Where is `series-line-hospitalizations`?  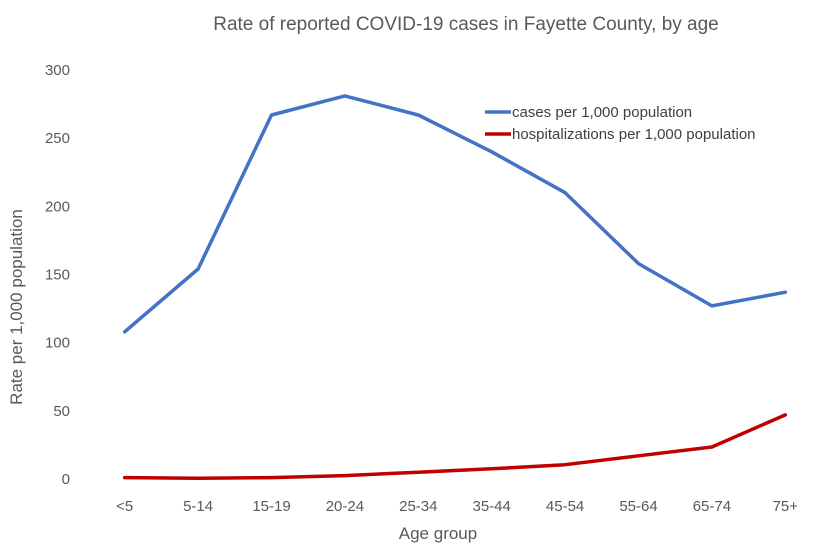 series-line-hospitalizations is located at coordinates (455, 447).